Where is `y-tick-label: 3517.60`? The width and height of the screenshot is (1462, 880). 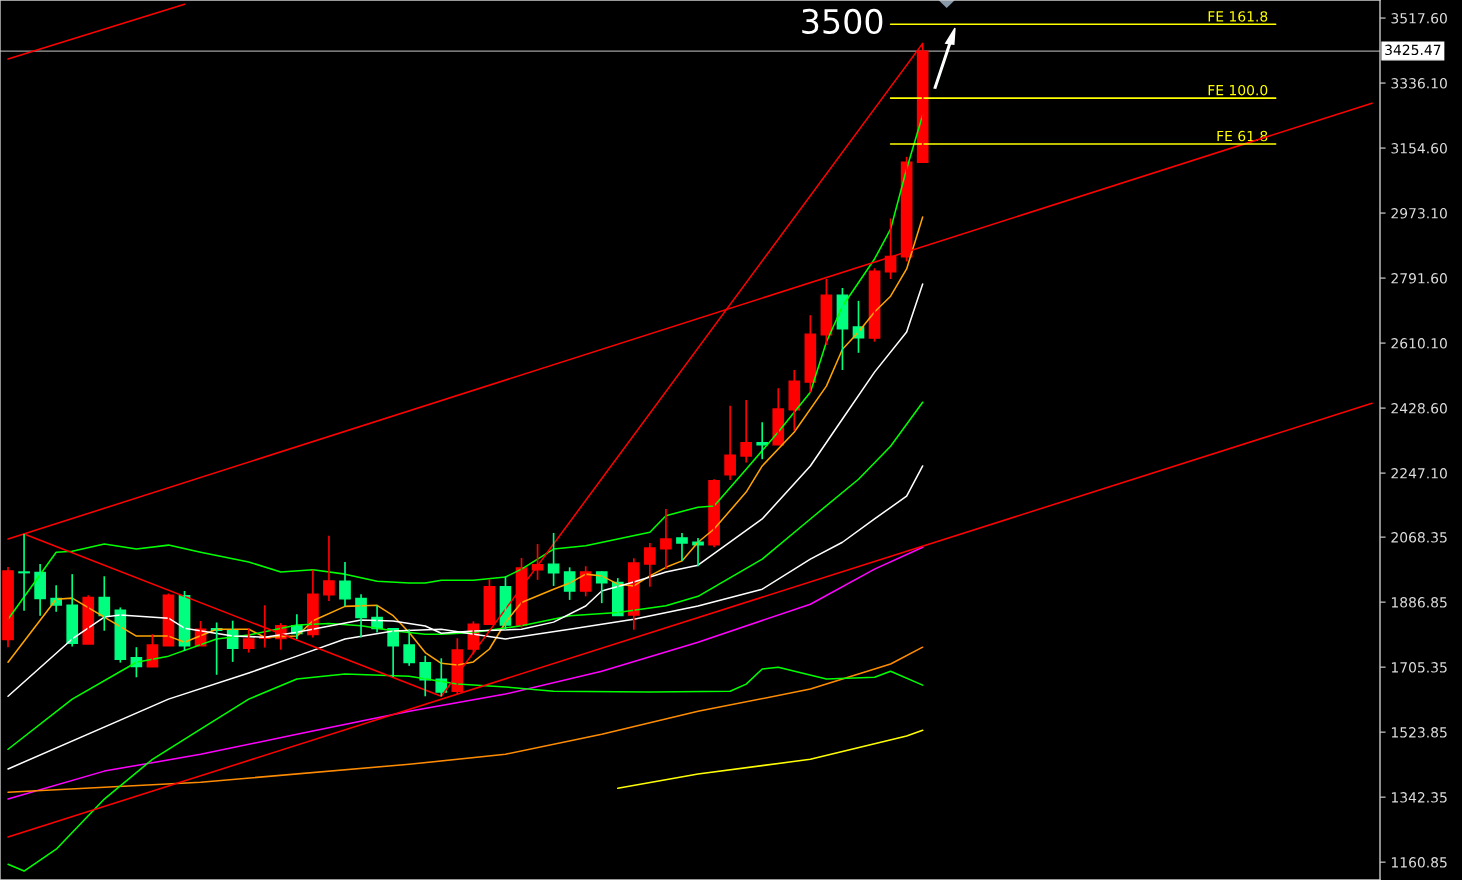 y-tick-label: 3517.60 is located at coordinates (1419, 18).